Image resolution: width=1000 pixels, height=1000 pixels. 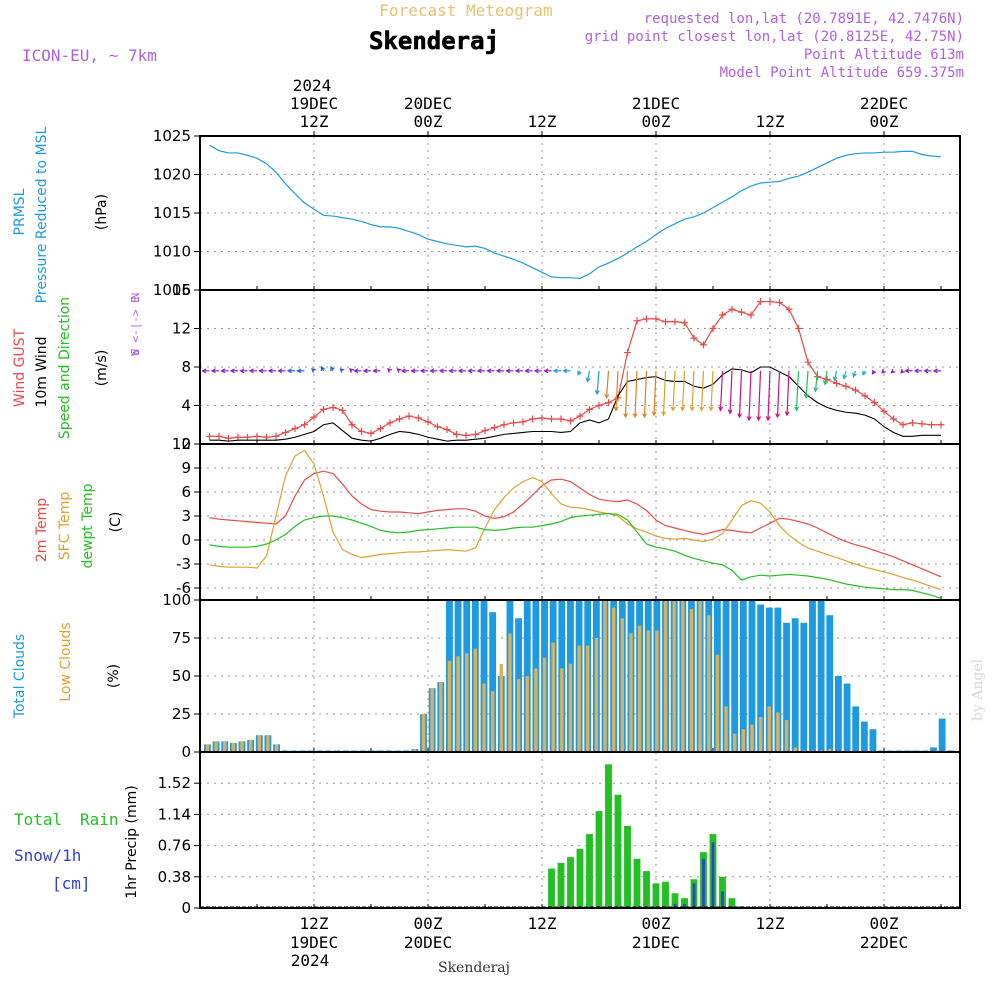 What do you see at coordinates (770, 923) in the screenshot?
I see `bottom-time-label: 12Z` at bounding box center [770, 923].